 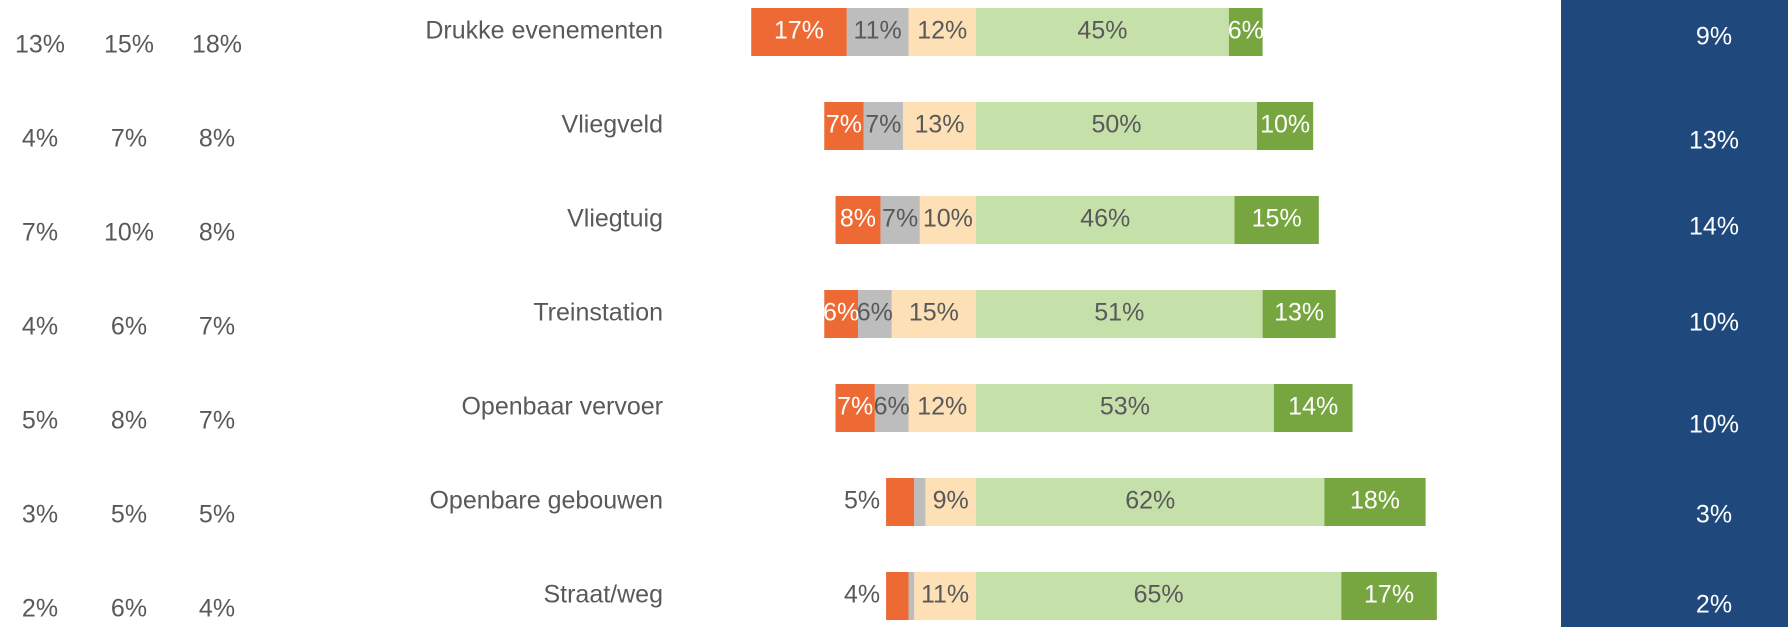 I want to click on value-label: 14%, so click(x=1313, y=407).